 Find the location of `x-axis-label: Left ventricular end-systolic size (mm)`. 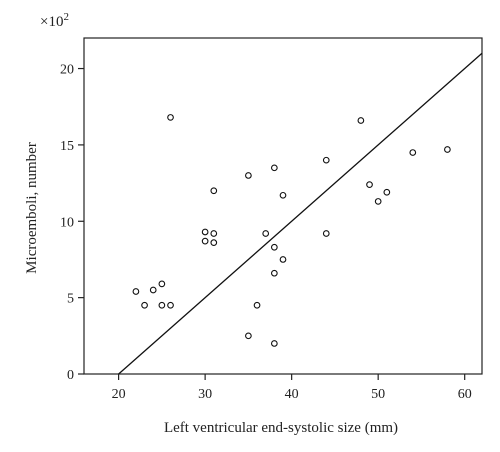

x-axis-label: Left ventricular end-systolic size (mm) is located at coordinates (281, 428).